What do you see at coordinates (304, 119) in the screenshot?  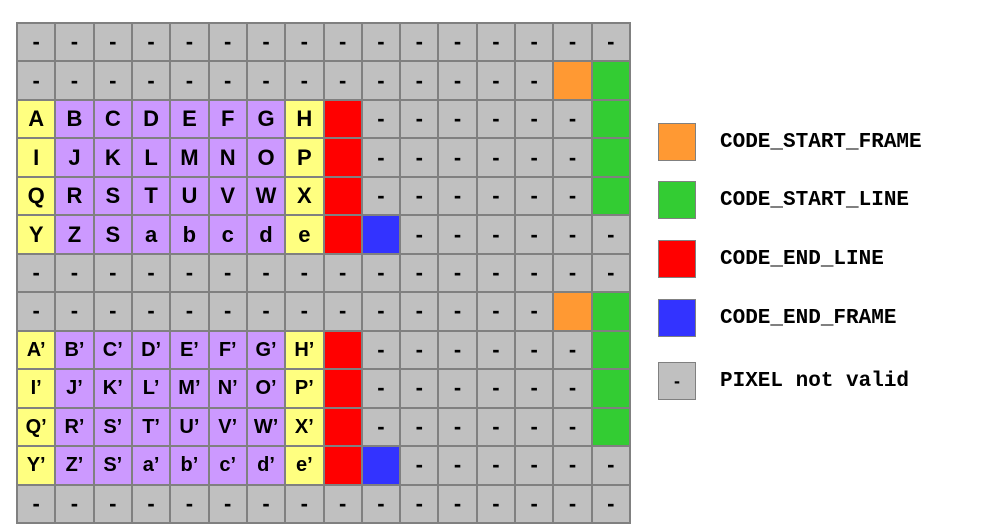 I see `grid-cell: H` at bounding box center [304, 119].